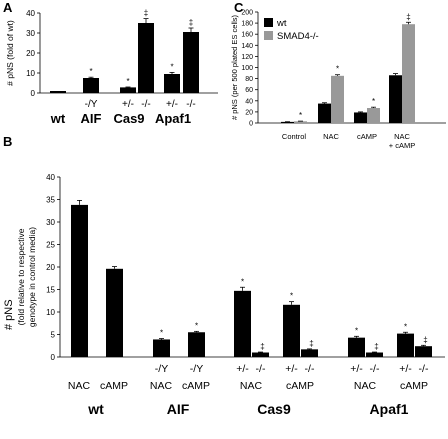 The width and height of the screenshot is (448, 439). Describe the element at coordinates (249, 79) in the screenshot. I see `panel-c-y-tick-label: 80` at that location.